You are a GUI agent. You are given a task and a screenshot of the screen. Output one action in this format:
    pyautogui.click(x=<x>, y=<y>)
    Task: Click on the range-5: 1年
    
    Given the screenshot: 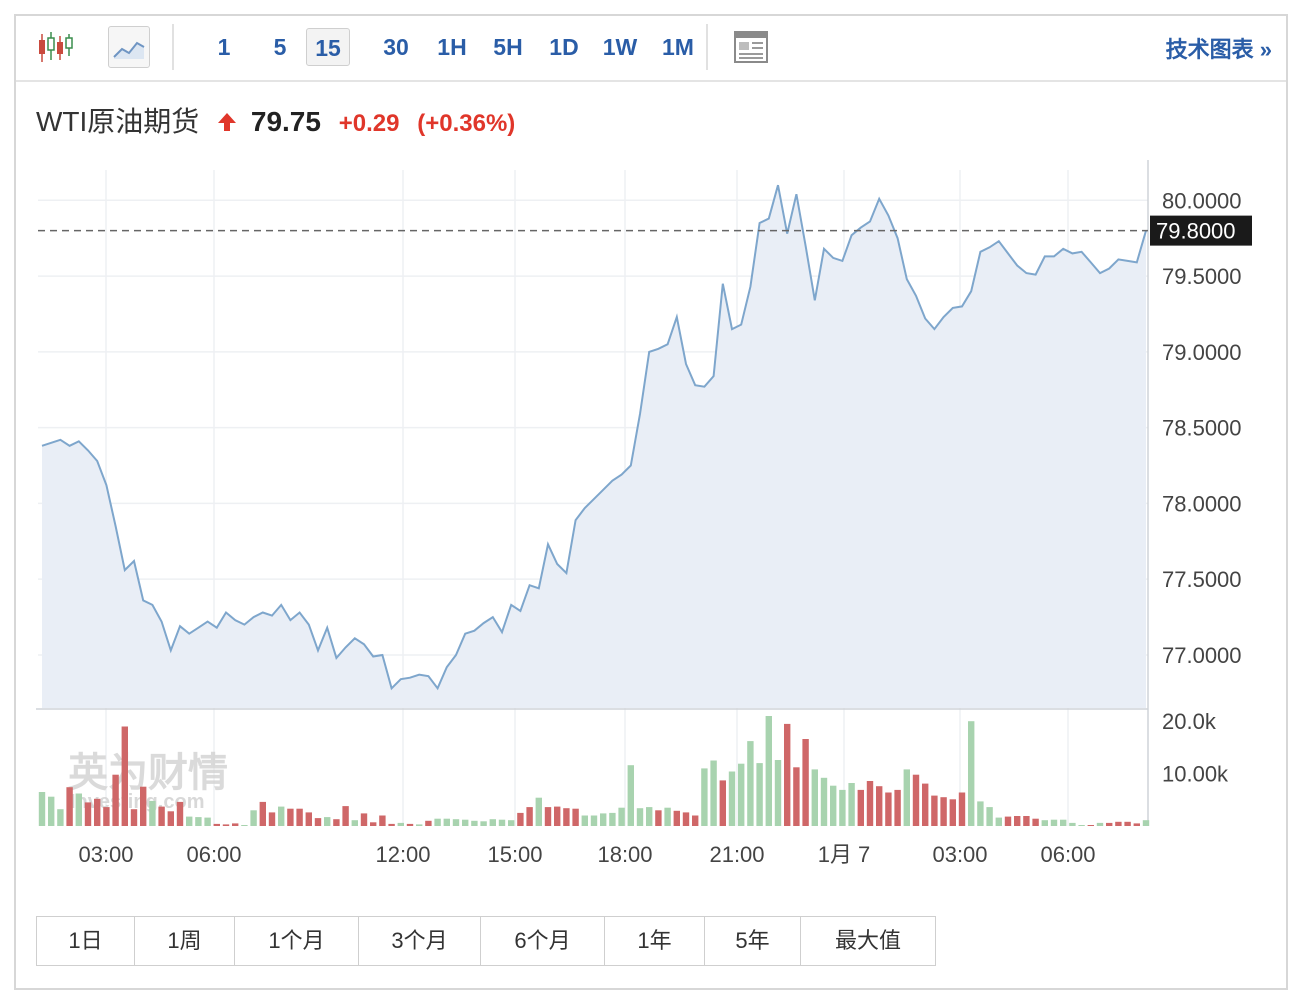 What is the action you would take?
    pyautogui.click(x=655, y=941)
    